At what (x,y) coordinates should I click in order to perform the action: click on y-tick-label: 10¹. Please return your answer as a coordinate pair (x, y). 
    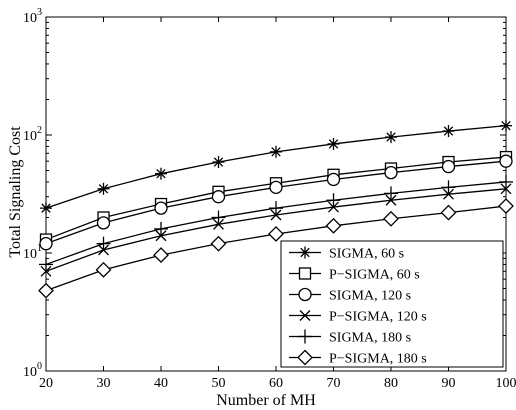
    Looking at the image, I should click on (32, 252).